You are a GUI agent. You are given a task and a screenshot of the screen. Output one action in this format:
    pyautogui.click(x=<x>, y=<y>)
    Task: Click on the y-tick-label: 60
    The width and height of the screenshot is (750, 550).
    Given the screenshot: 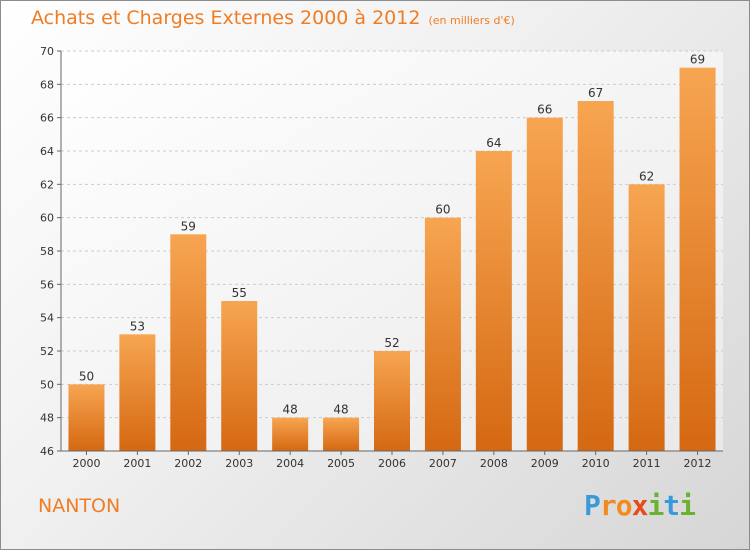 What is the action you would take?
    pyautogui.click(x=47, y=218)
    